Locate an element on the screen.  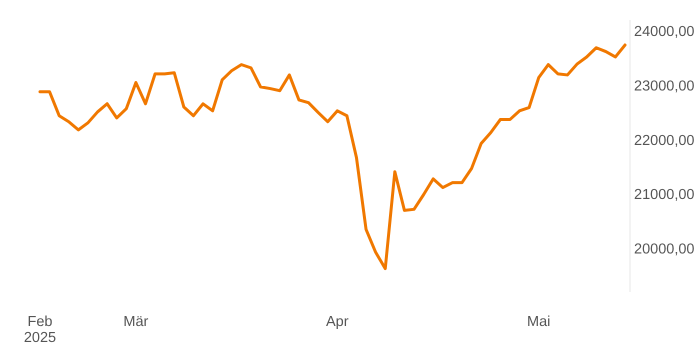
y-tick-label: 20000,00 is located at coordinates (664, 250).